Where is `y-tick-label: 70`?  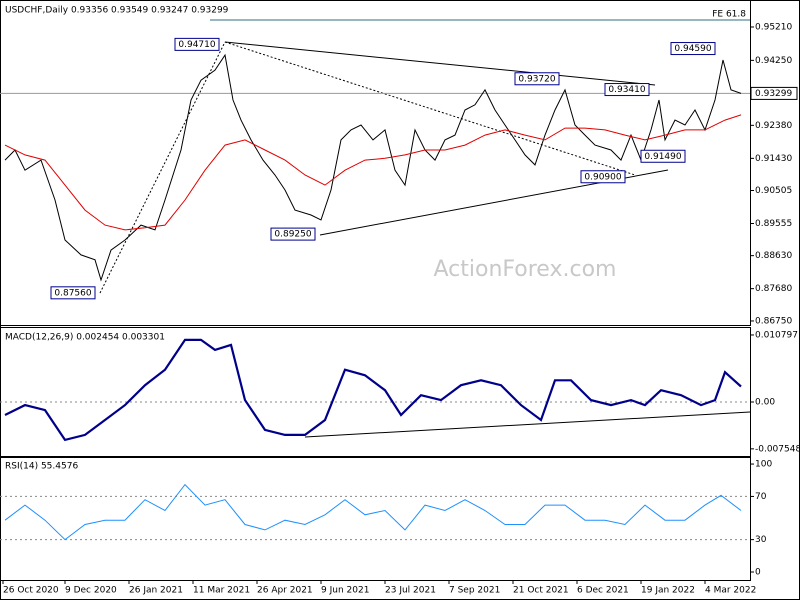
y-tick-label: 70 is located at coordinates (761, 497).